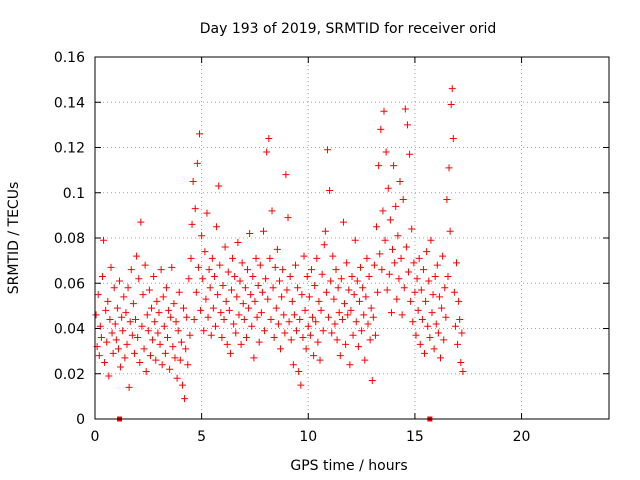  I want to click on x-tick-label: 5, so click(201, 437).